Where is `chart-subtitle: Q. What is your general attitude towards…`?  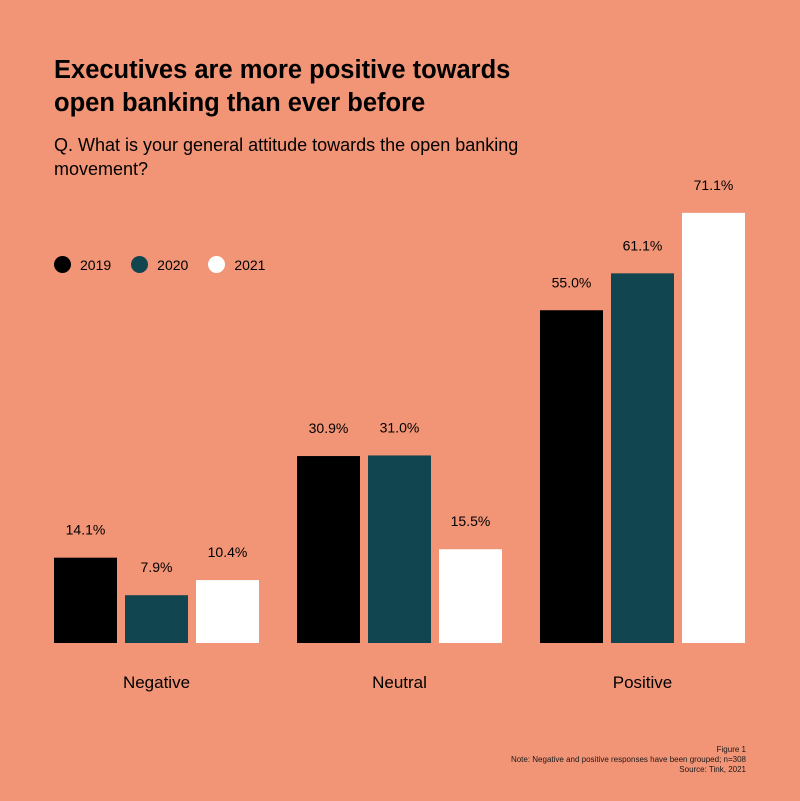
chart-subtitle: Q. What is your general attitude towards… is located at coordinates (286, 157).